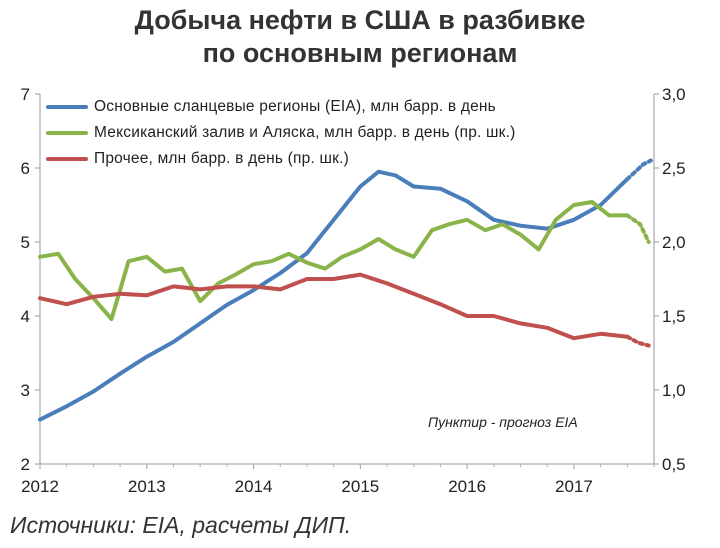  What do you see at coordinates (67, 133) in the screenshot?
I see `legend-swatch-gulf` at bounding box center [67, 133].